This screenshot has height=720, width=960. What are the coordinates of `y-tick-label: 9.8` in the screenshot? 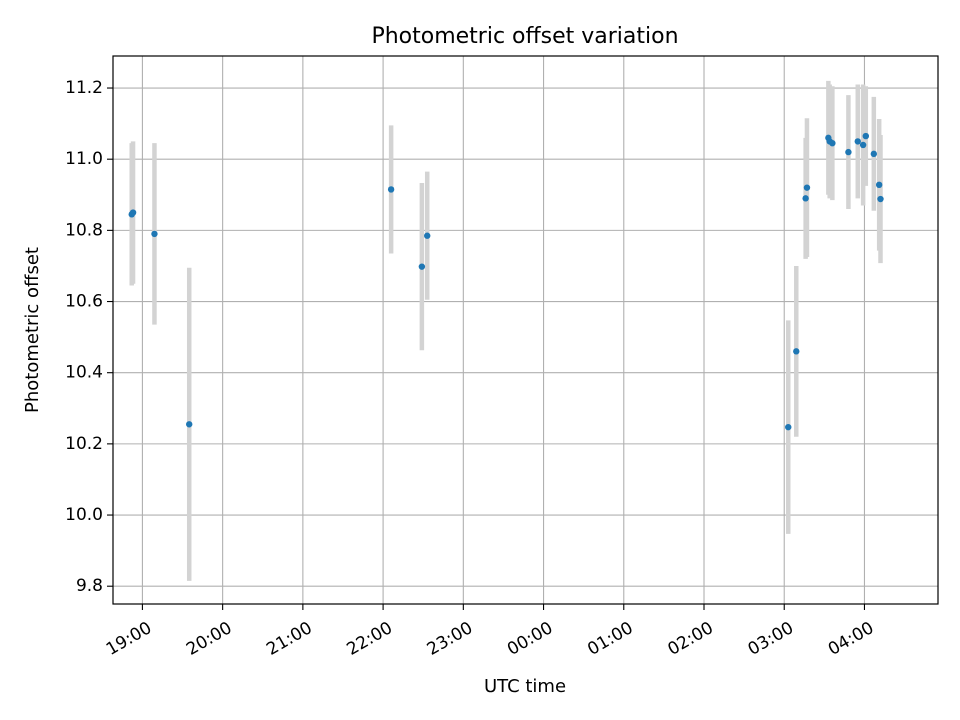 It's located at (89, 586).